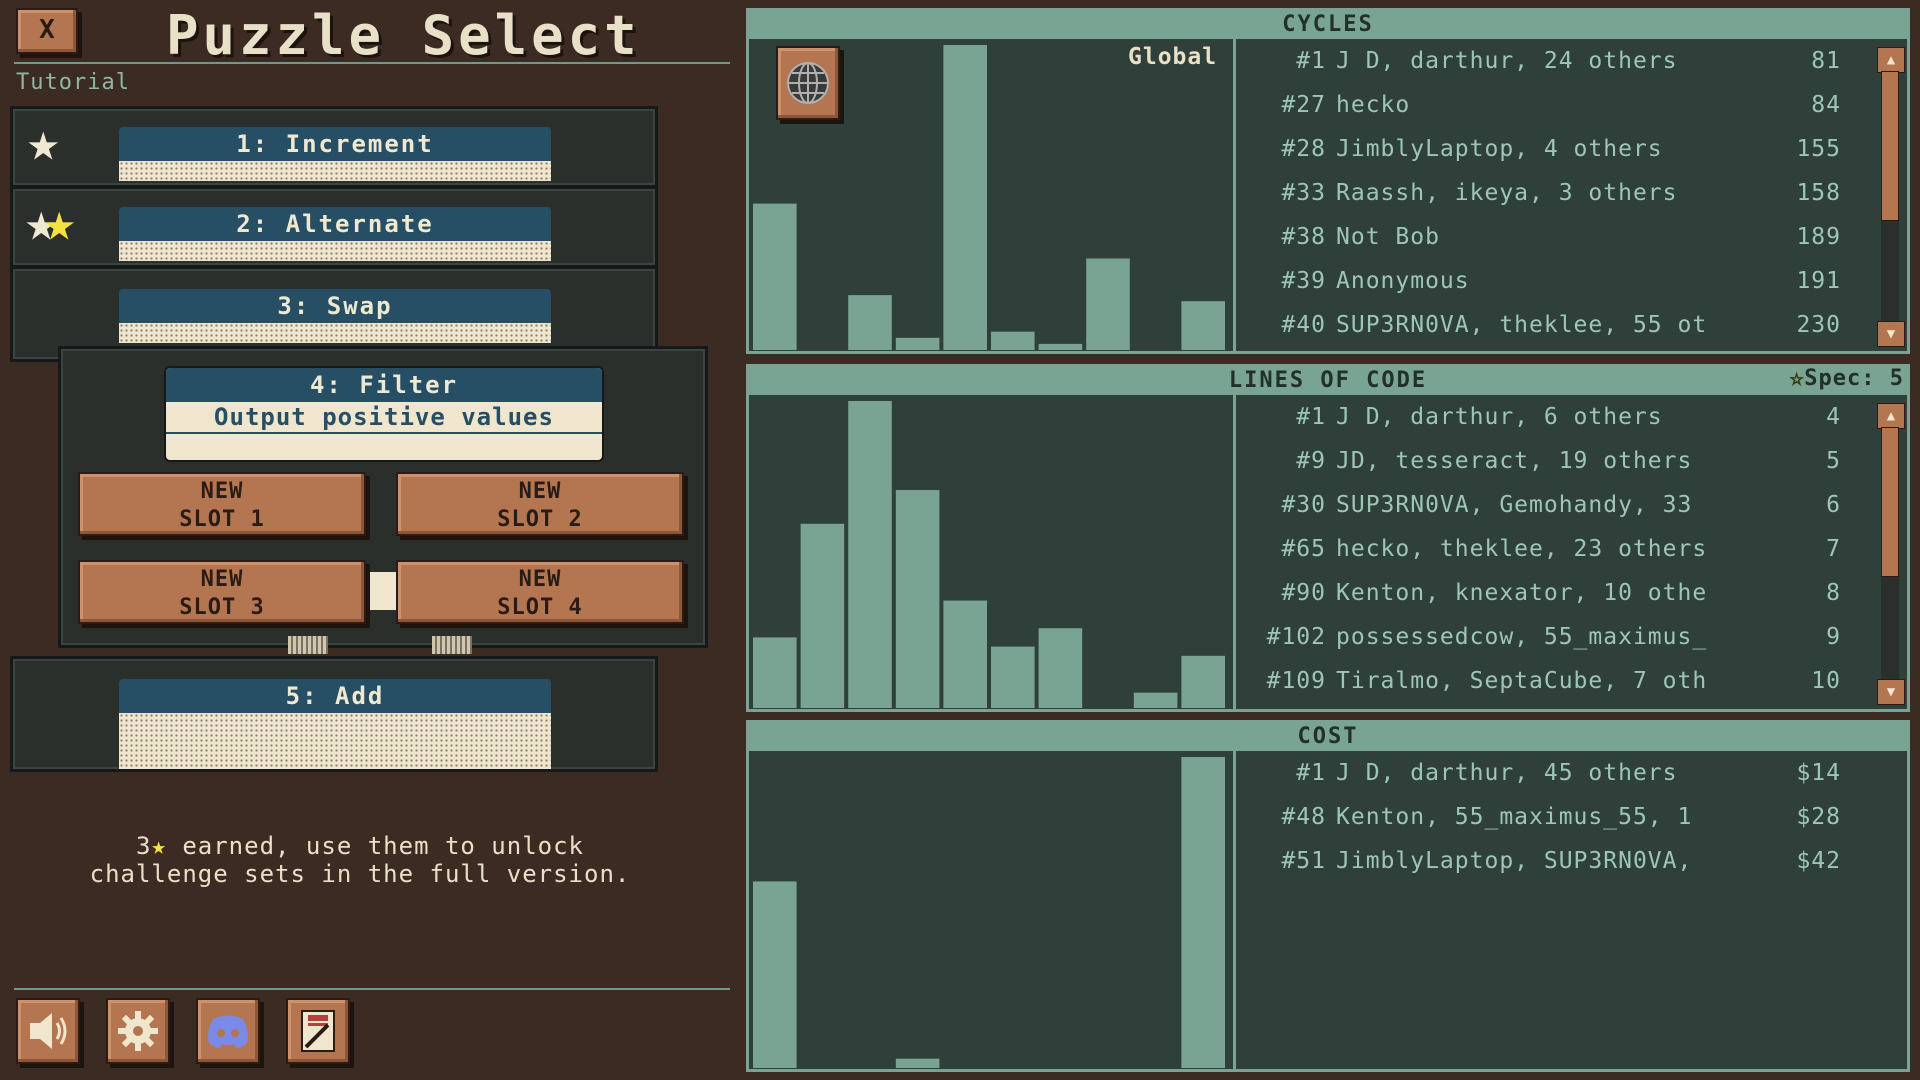 The width and height of the screenshot is (1920, 1080). Describe the element at coordinates (335, 306) in the screenshot. I see `puzzle-title: 3: Swap` at that location.